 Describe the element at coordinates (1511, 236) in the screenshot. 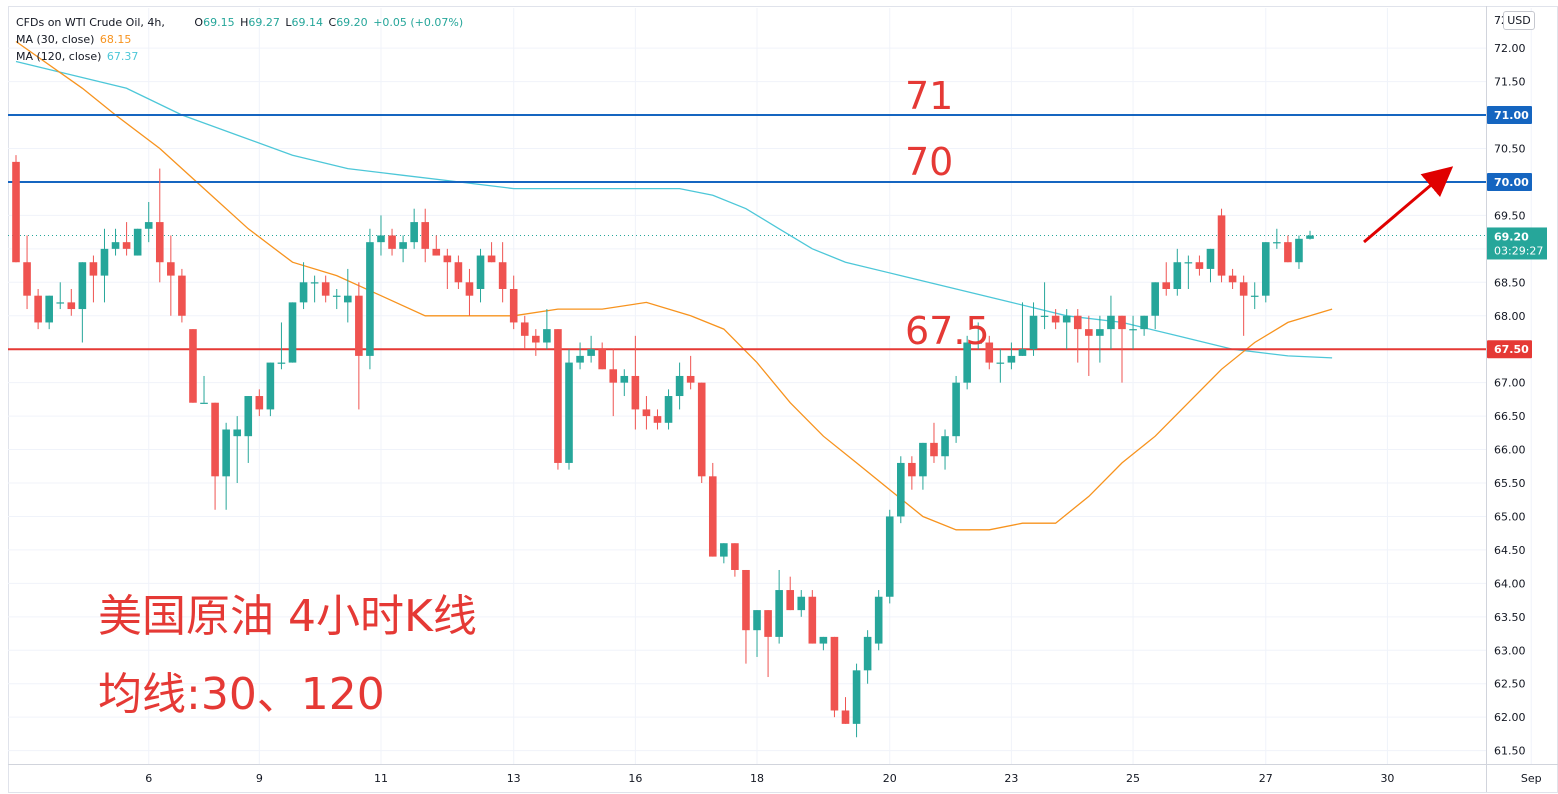

I see `last-price-label: 69.20` at that location.